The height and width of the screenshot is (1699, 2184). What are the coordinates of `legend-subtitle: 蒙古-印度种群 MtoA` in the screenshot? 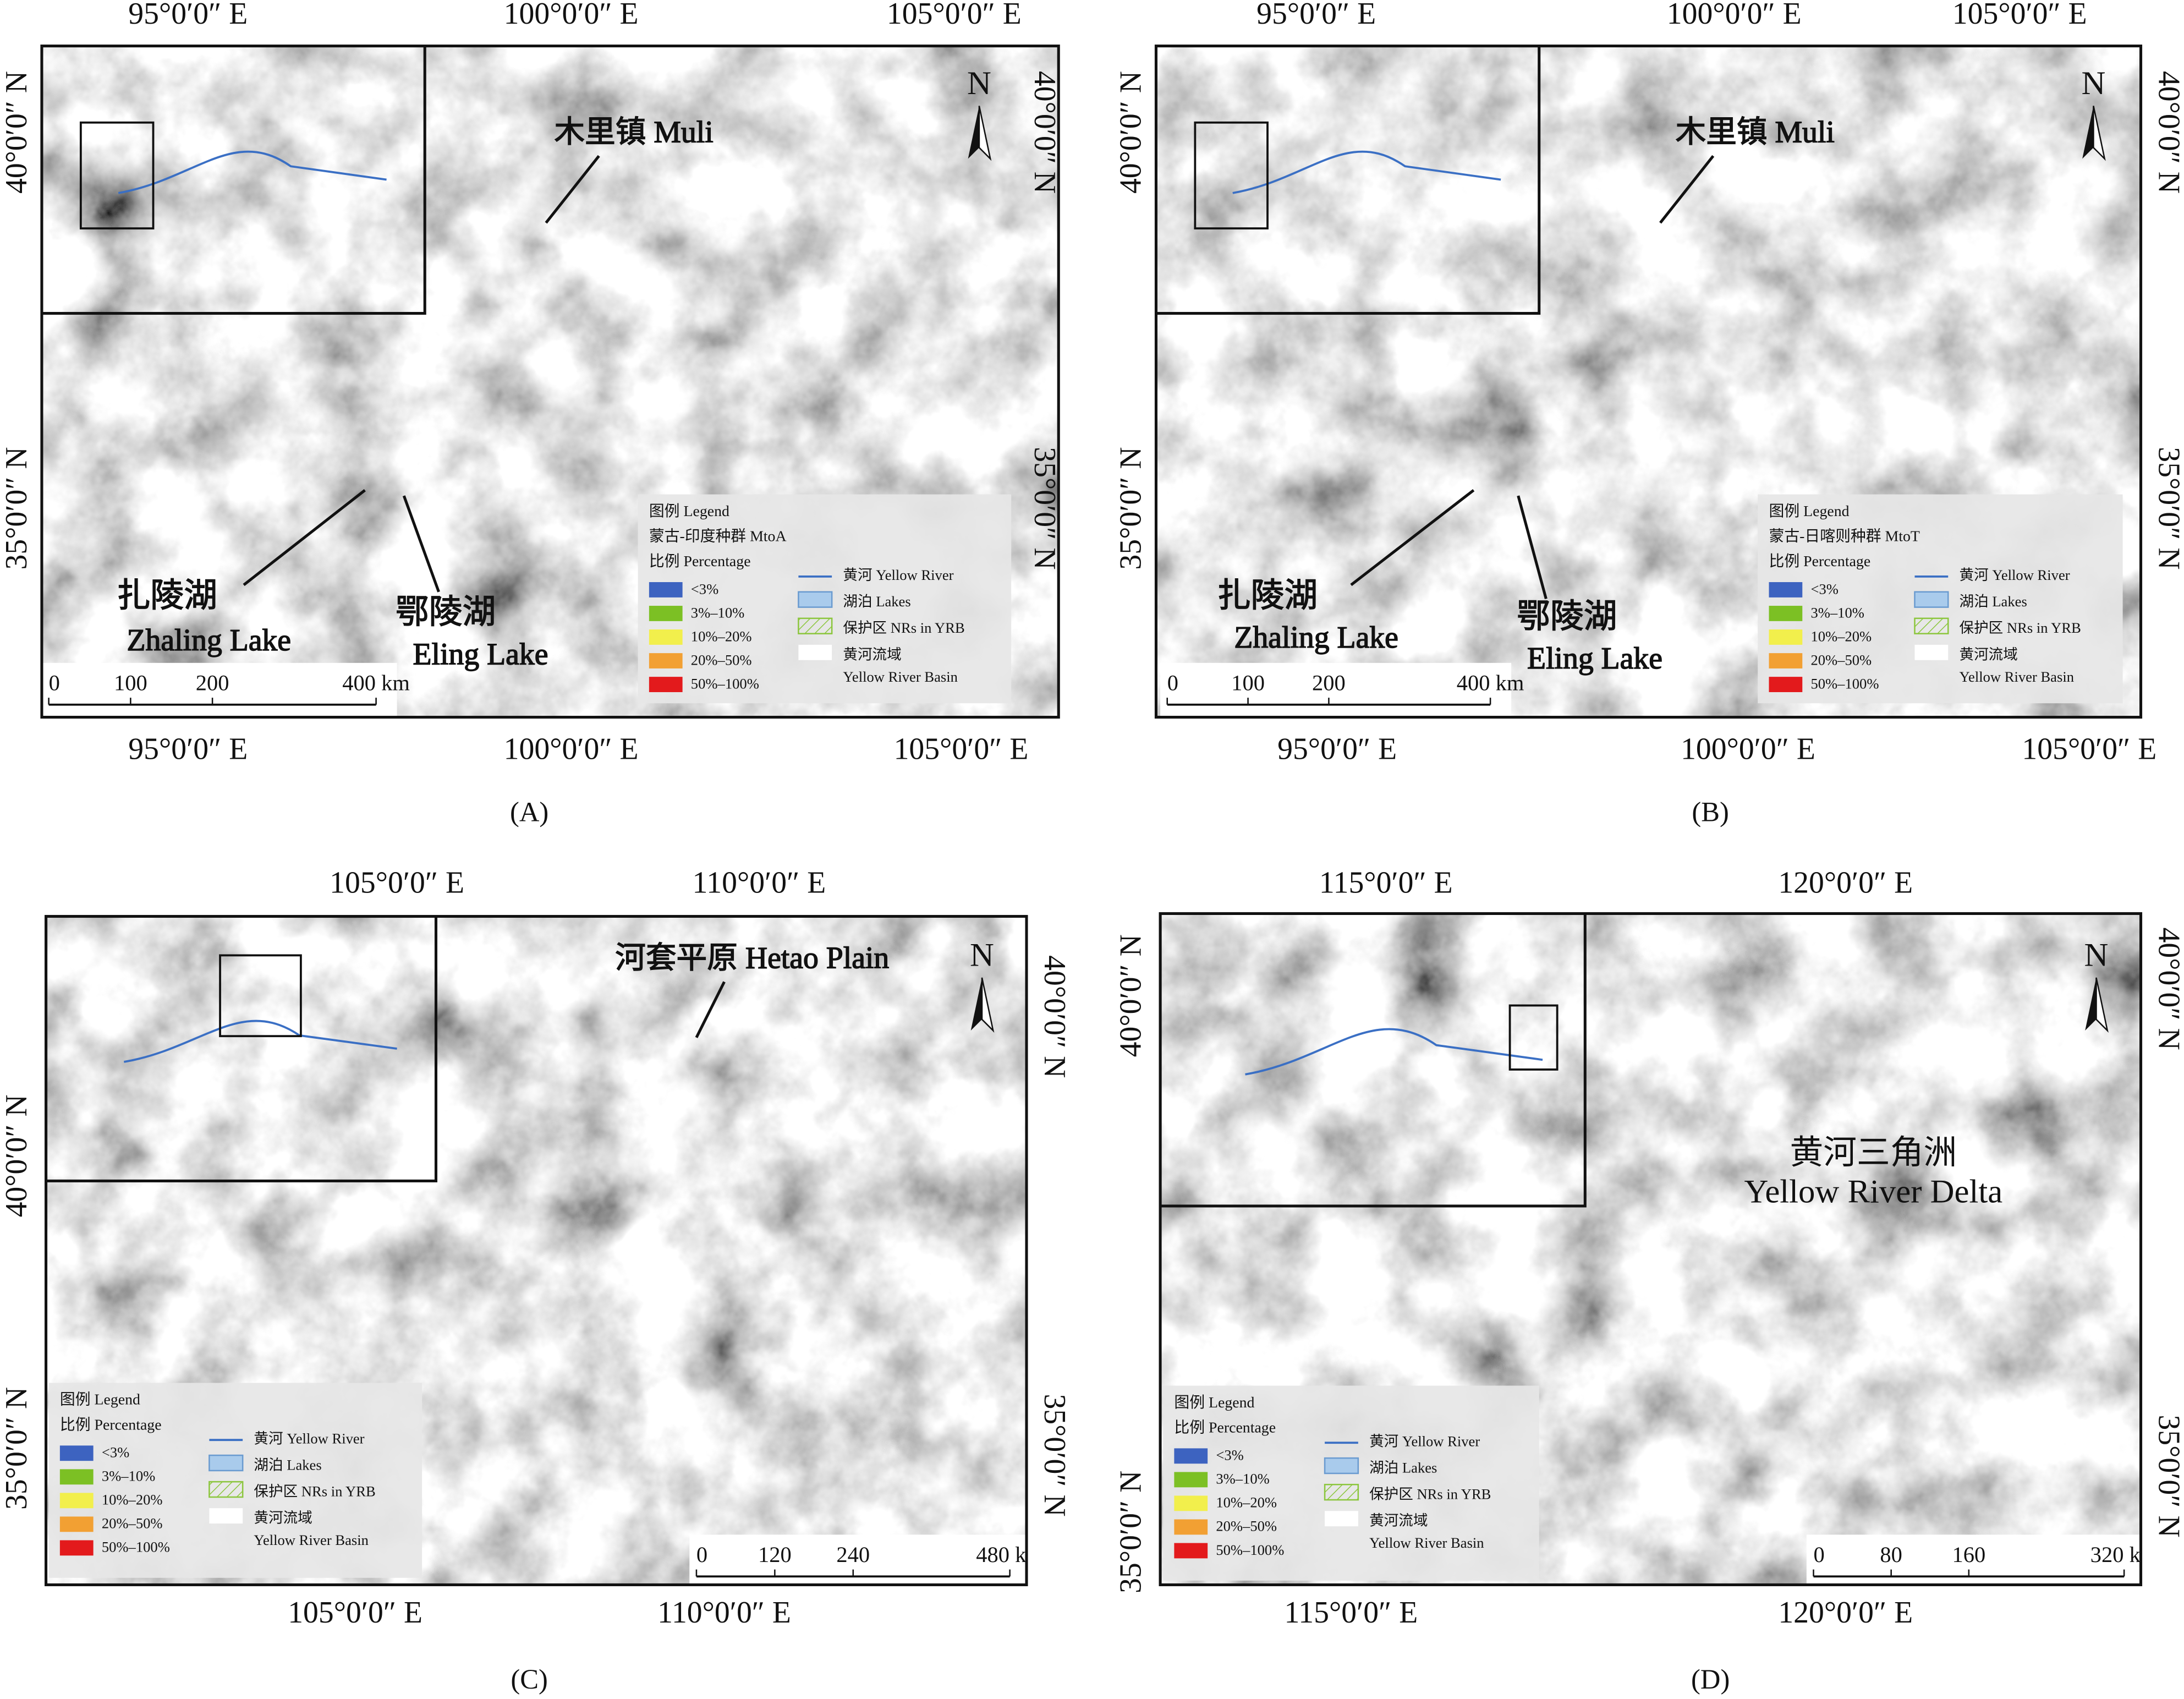 It's located at (718, 536).